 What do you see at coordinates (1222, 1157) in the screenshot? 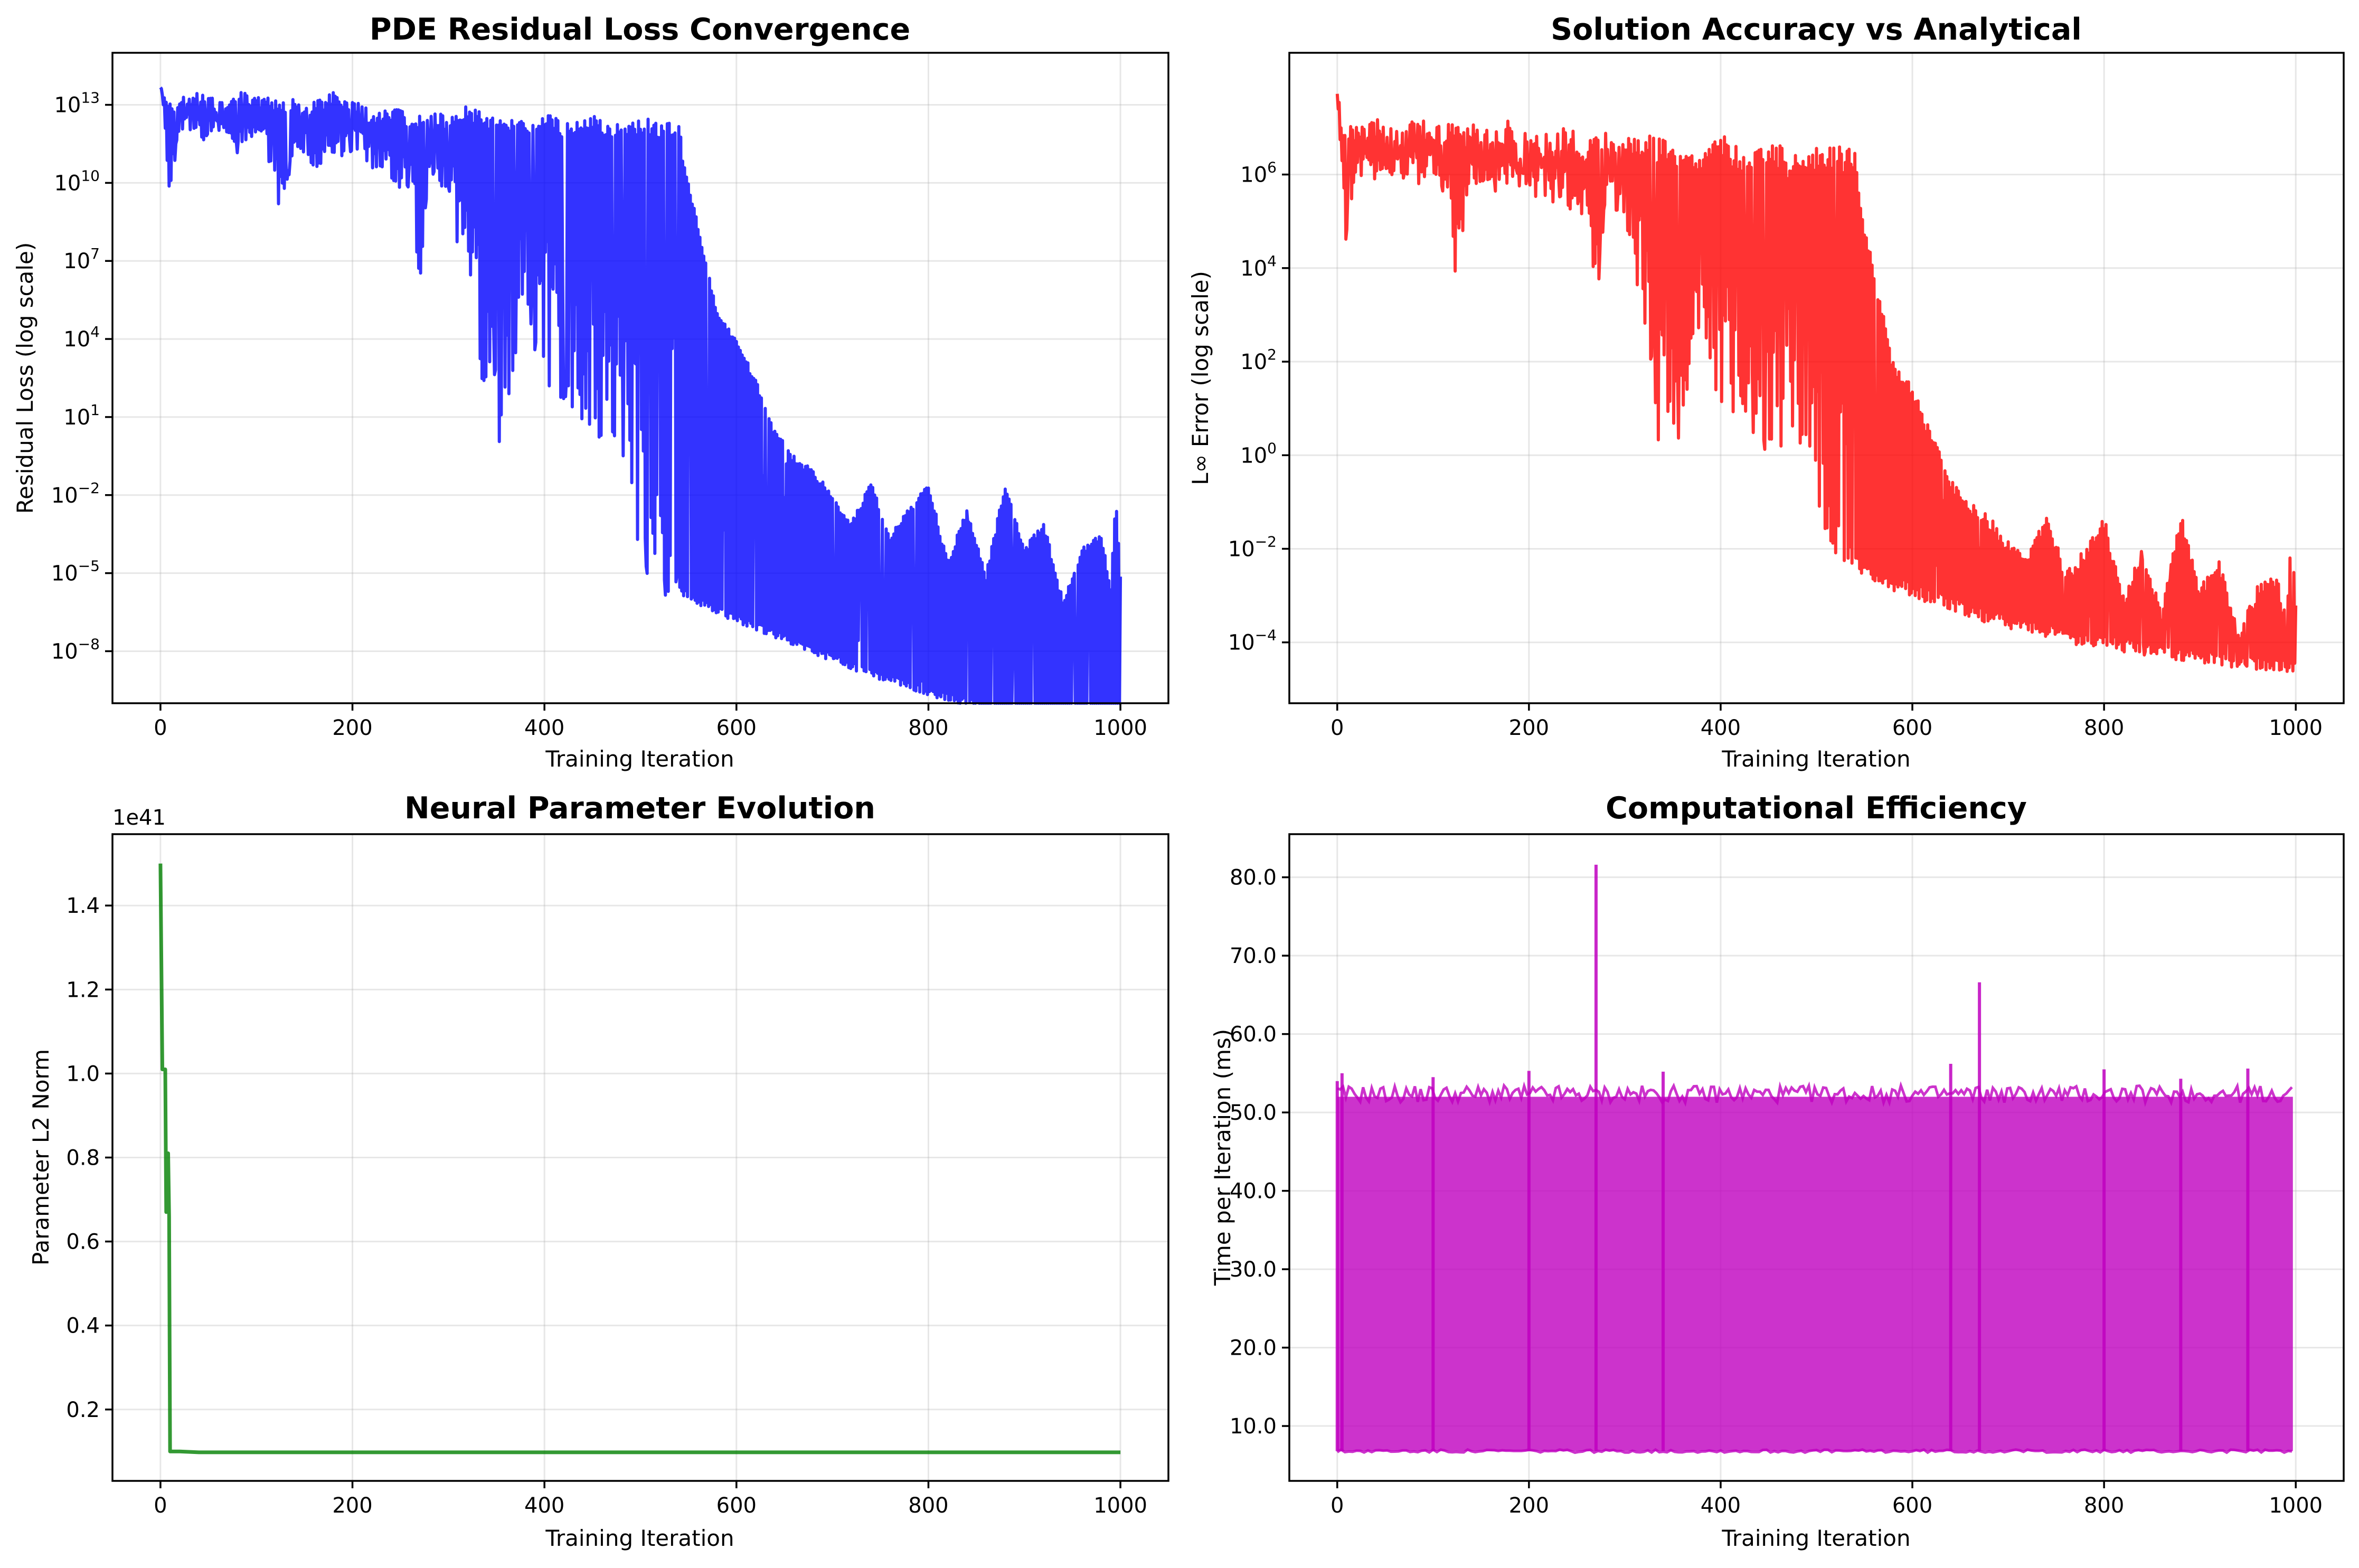
I see `efficiency-ylabel: Time per Iteration (ms)` at bounding box center [1222, 1157].